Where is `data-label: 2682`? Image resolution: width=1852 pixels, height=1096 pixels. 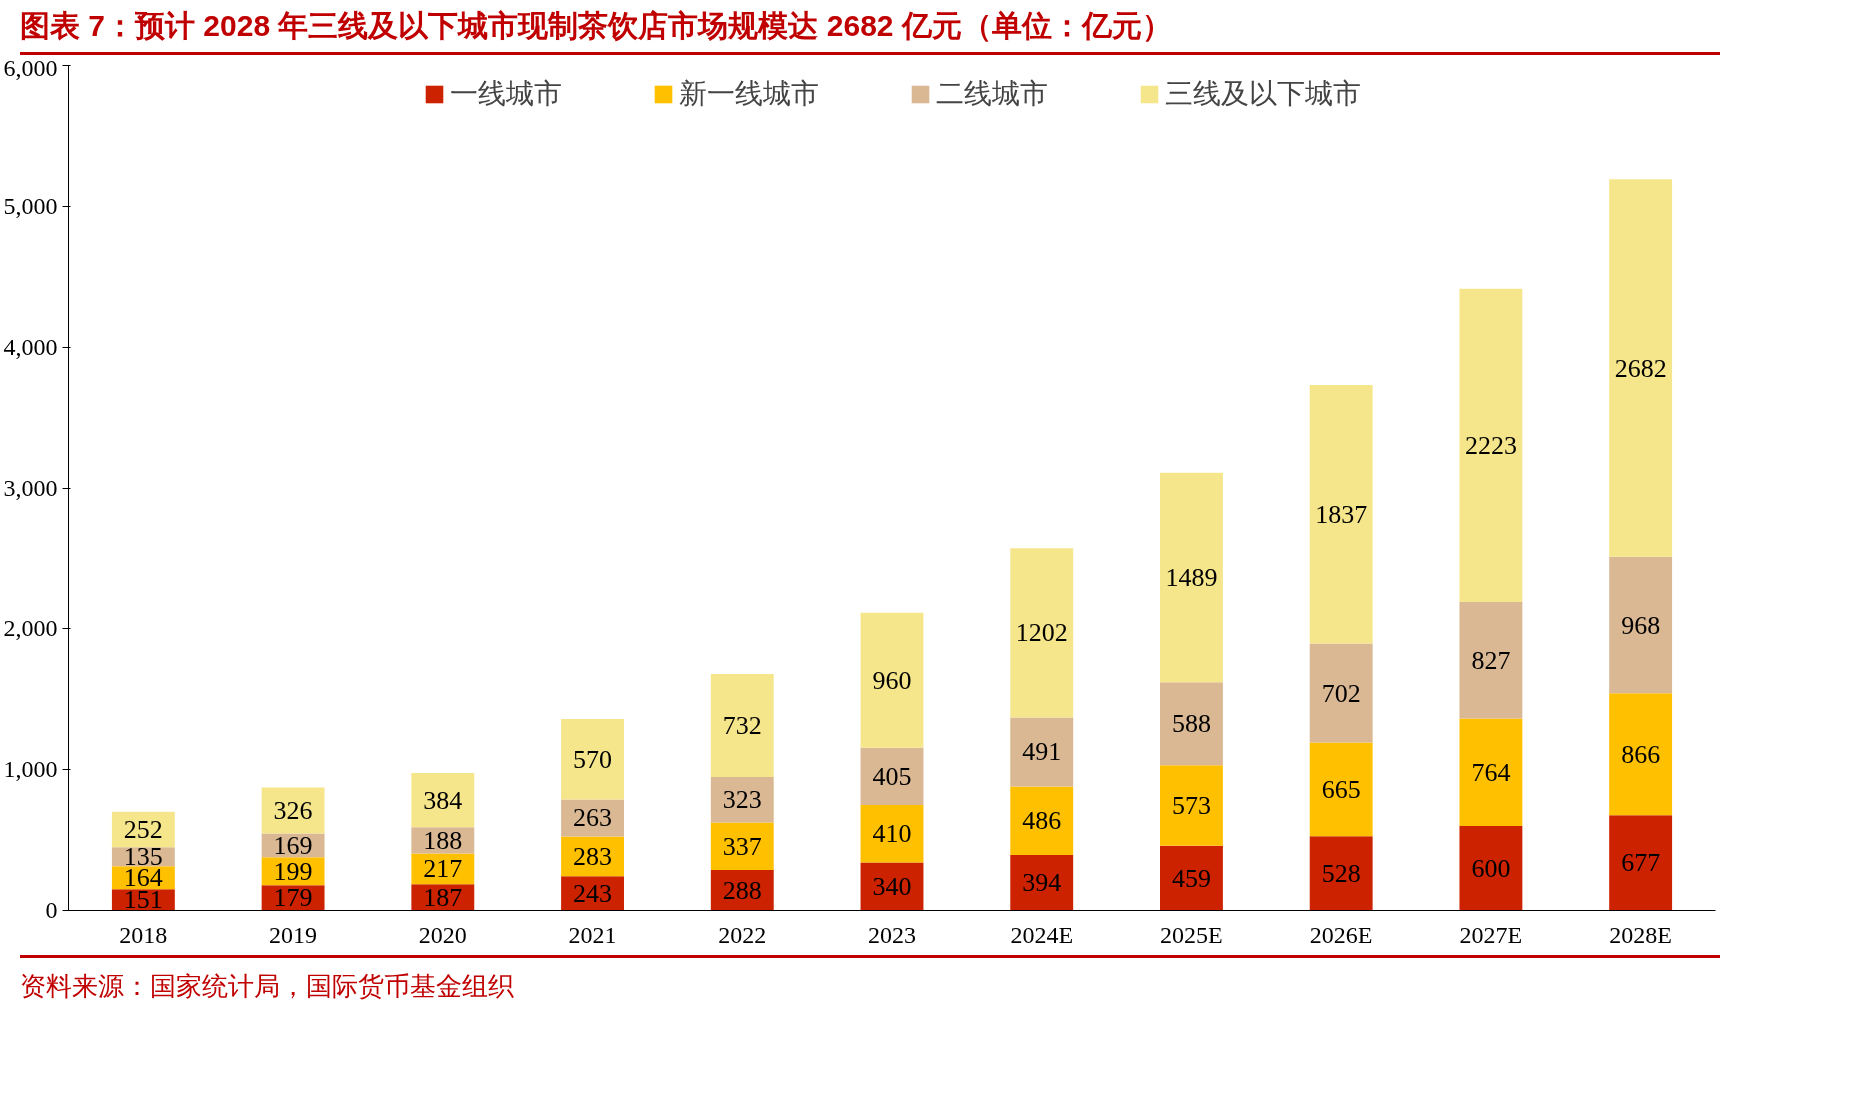 data-label: 2682 is located at coordinates (1640, 368).